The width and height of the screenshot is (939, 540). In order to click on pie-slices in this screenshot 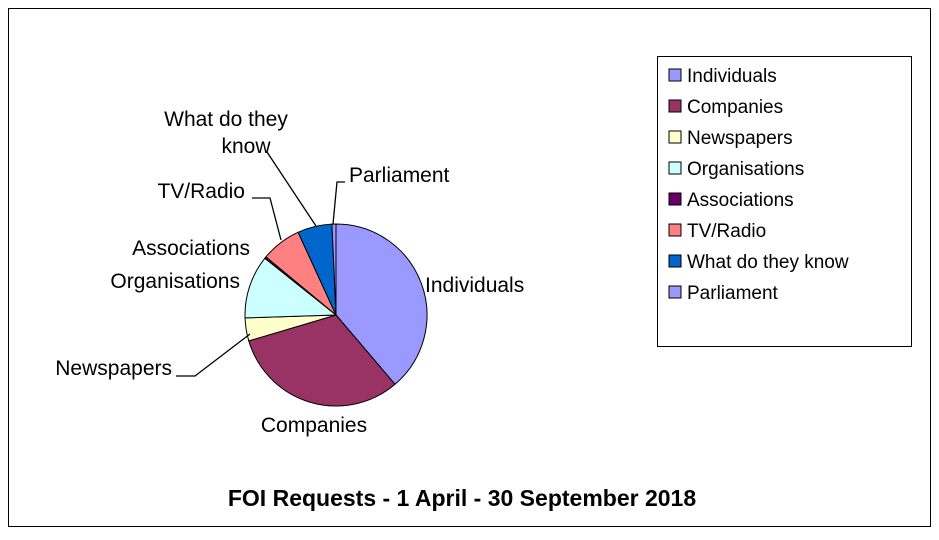, I will do `click(336, 315)`.